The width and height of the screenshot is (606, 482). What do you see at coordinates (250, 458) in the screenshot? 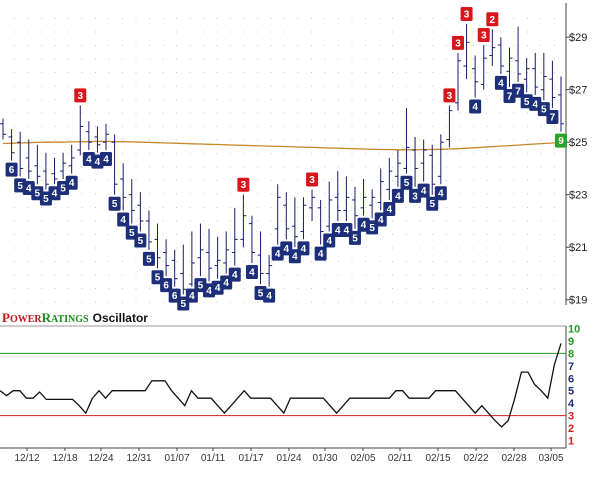
I see `date-tick-label: 01/17` at bounding box center [250, 458].